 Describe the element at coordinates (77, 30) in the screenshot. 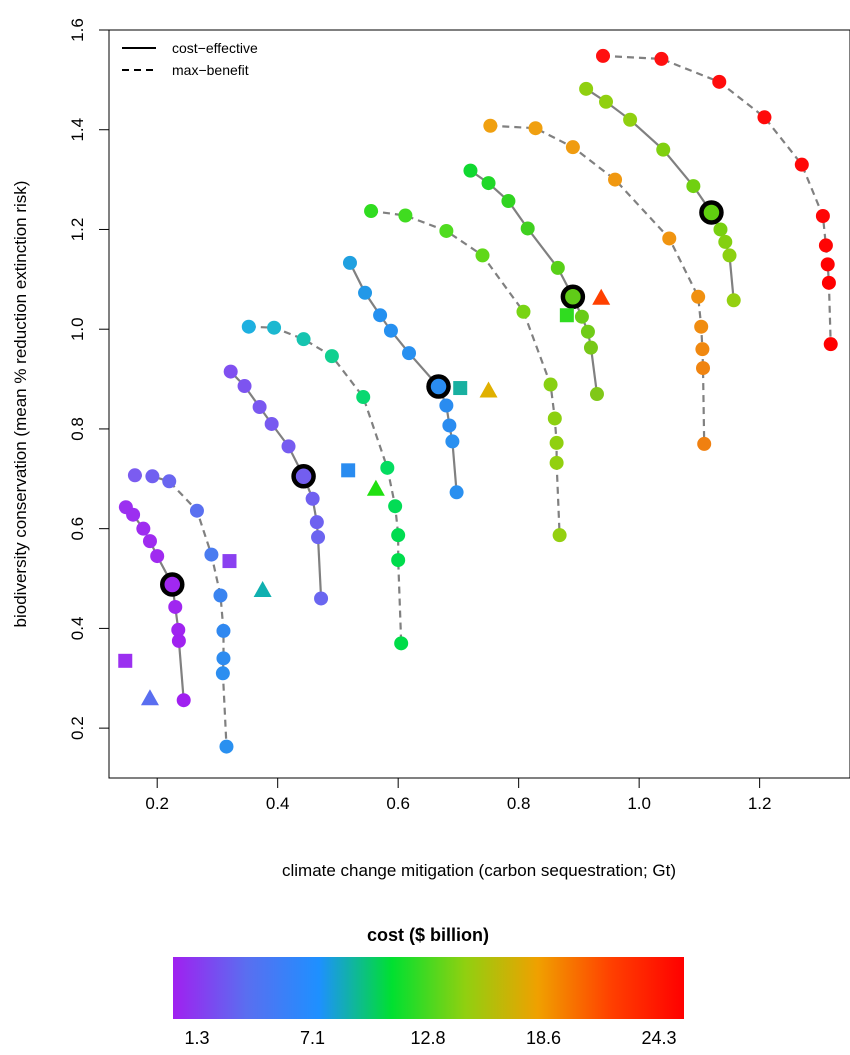

I see `y-tick-label: 1.6` at that location.